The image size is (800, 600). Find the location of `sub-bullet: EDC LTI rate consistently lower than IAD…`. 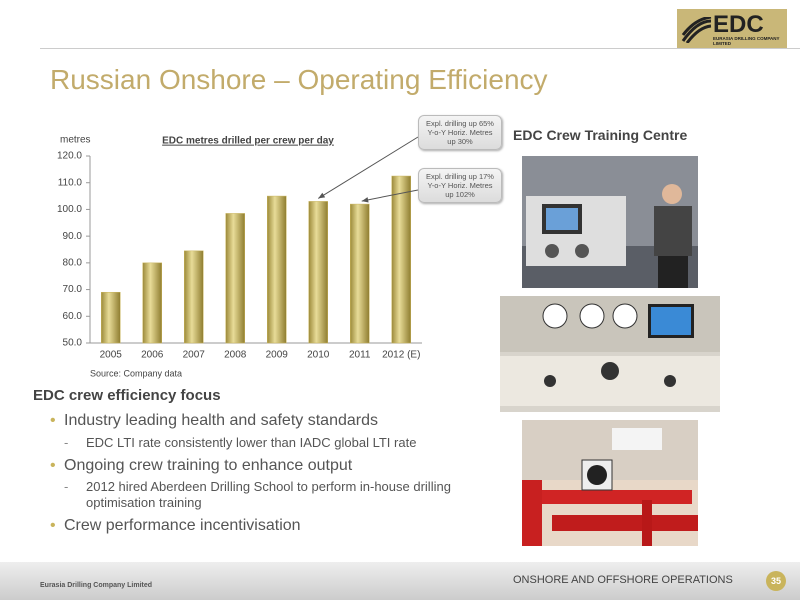

sub-bullet: EDC LTI rate consistently lower than IAD… is located at coordinates (270, 443).